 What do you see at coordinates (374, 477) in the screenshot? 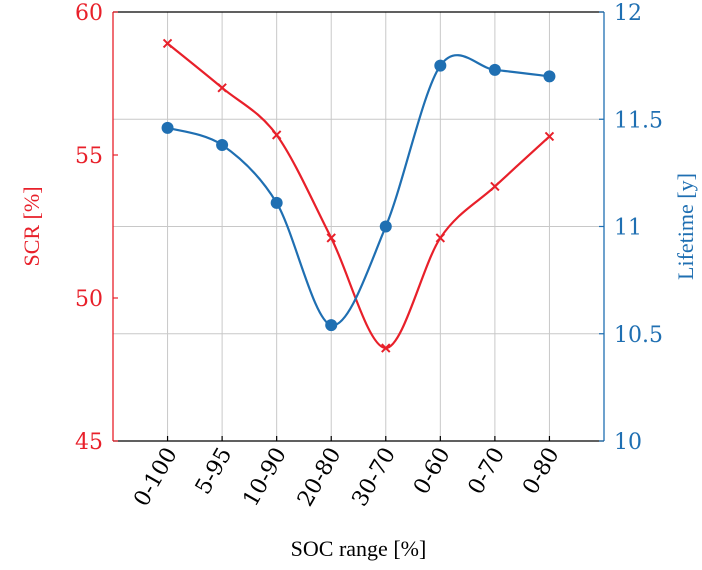
I see `x-tick-label: 30-70` at bounding box center [374, 477].